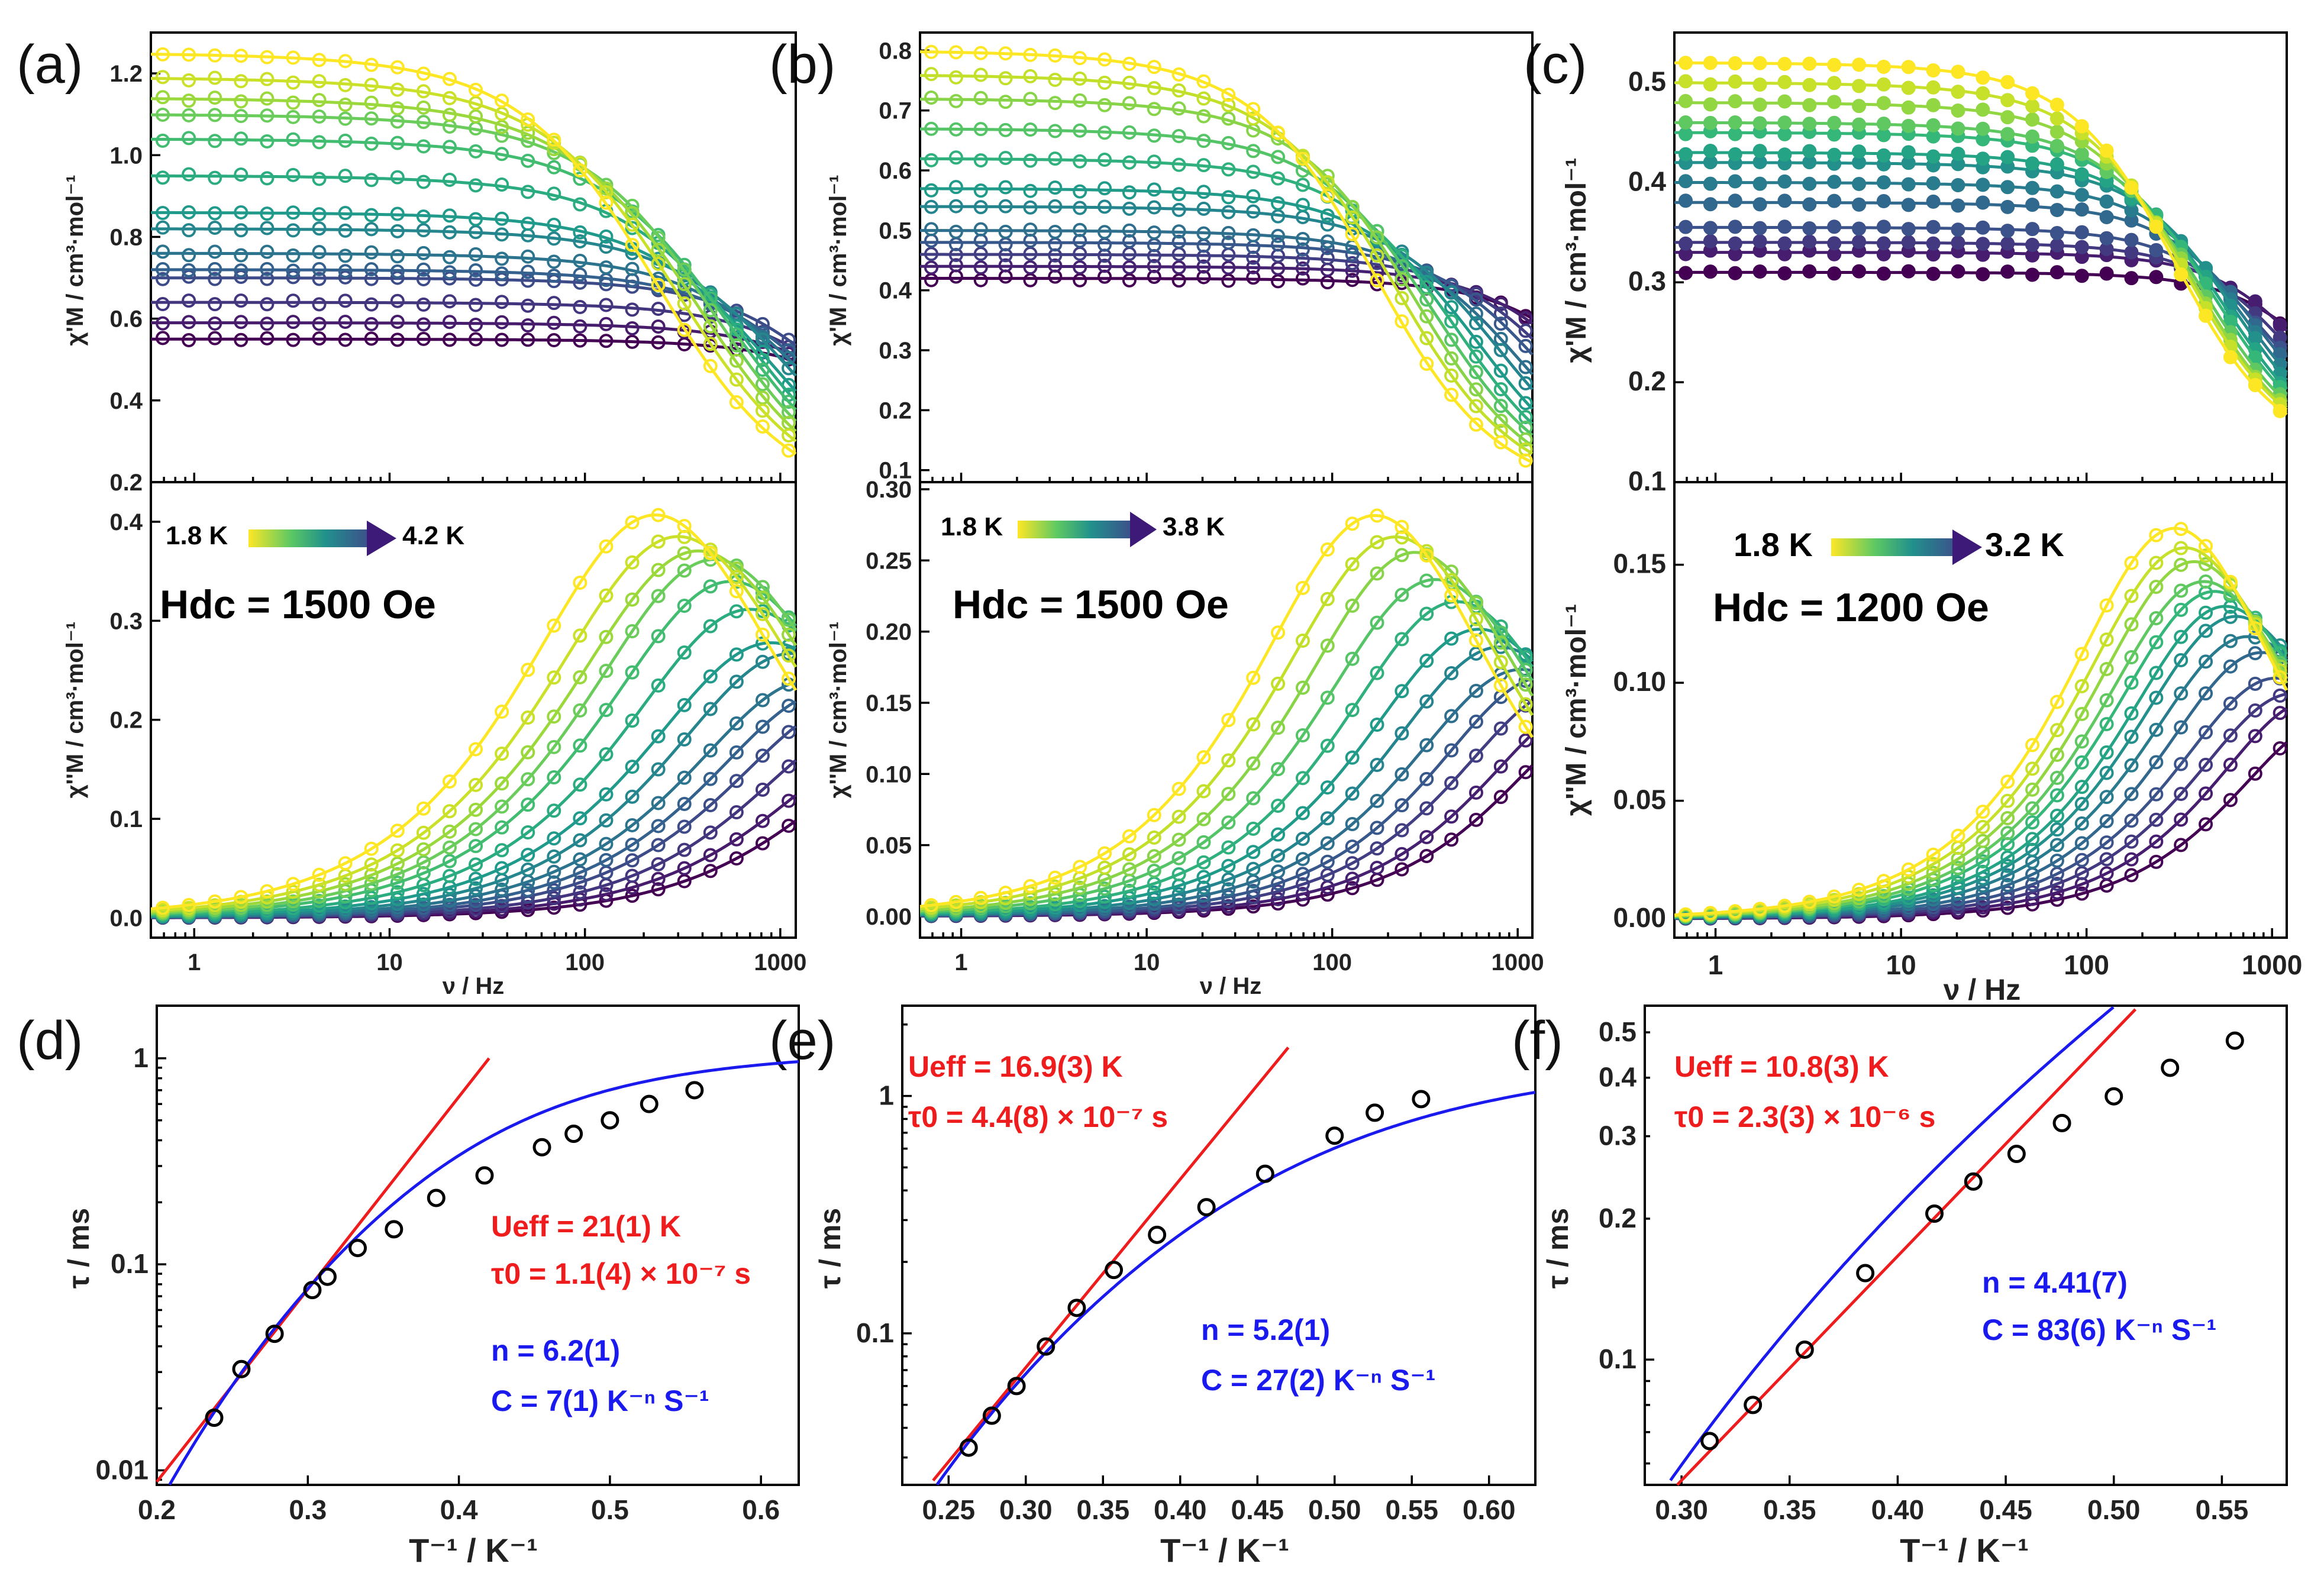 The image size is (2324, 1589). Describe the element at coordinates (477, 1271) in the screenshot. I see `panel-d-series` at that location.